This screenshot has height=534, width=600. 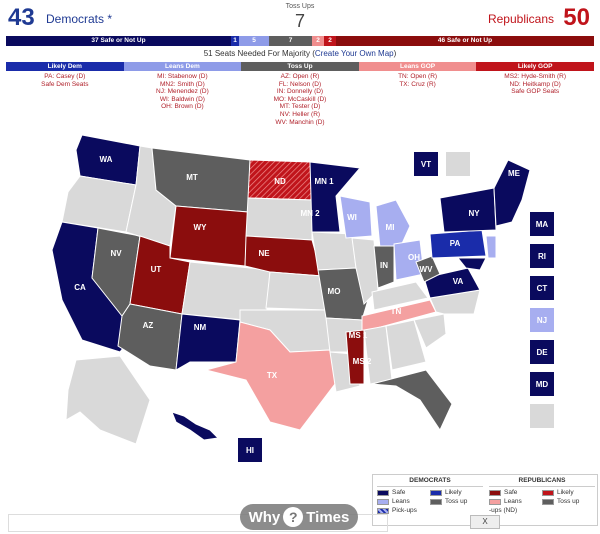 I want to click on category-title: Likely GOP, so click(x=535, y=66).